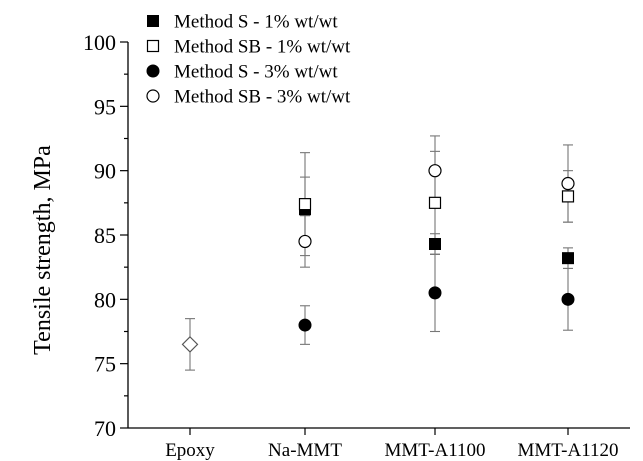 The height and width of the screenshot is (461, 643). Describe the element at coordinates (43, 250) in the screenshot. I see `y-axis-title: Tensile strength, MPa` at that location.